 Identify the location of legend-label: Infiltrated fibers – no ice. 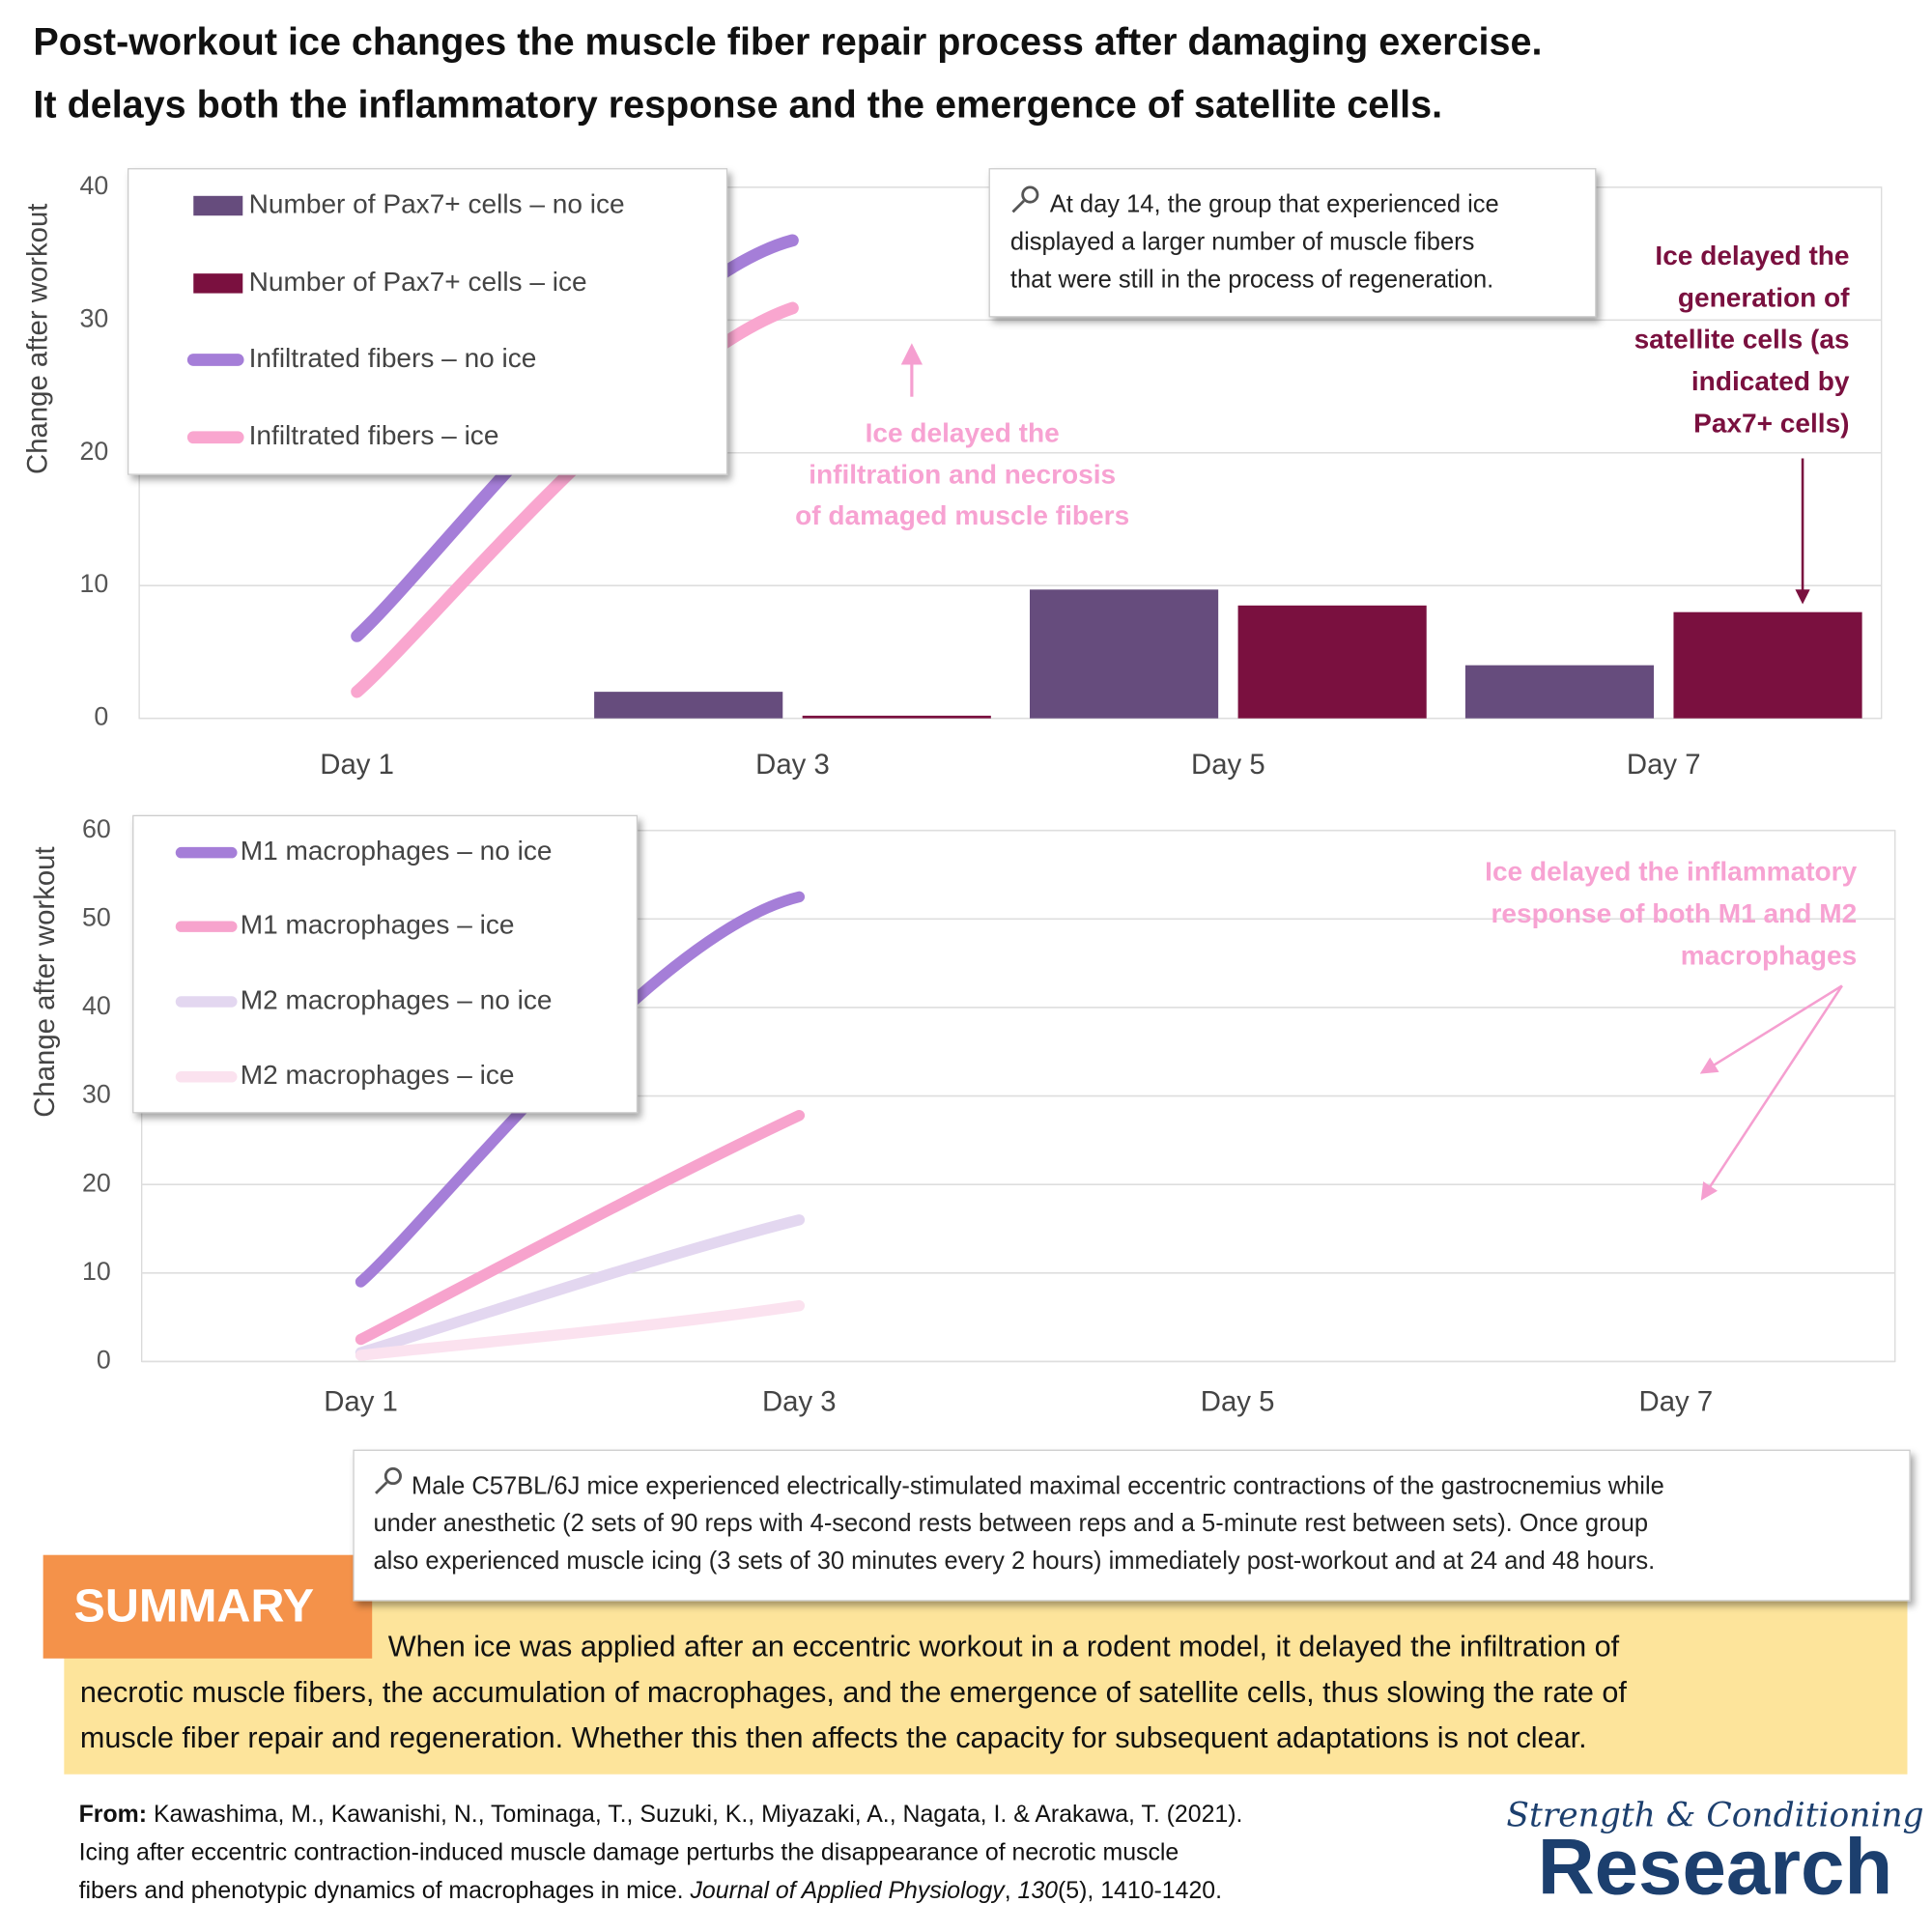
(393, 358).